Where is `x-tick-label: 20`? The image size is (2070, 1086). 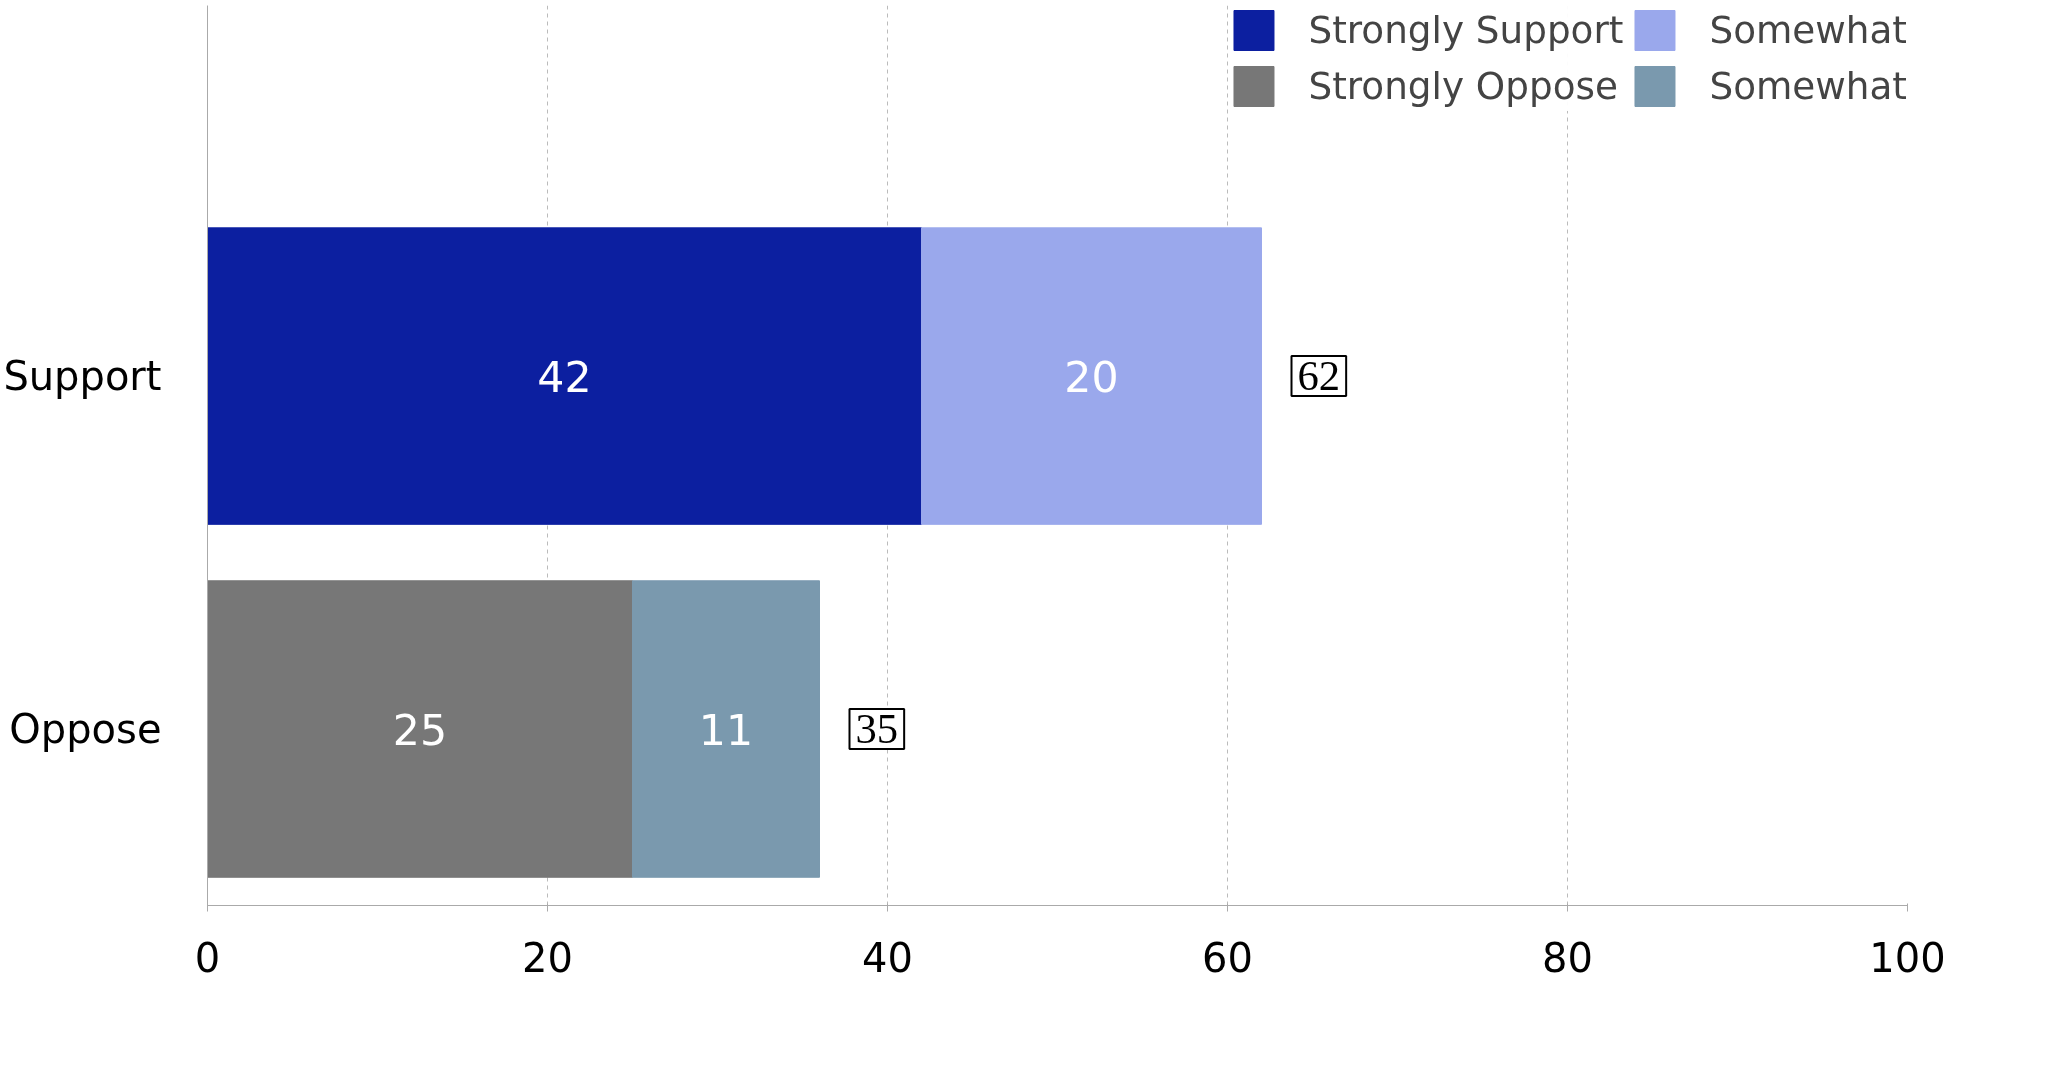 x-tick-label: 20 is located at coordinates (547, 957).